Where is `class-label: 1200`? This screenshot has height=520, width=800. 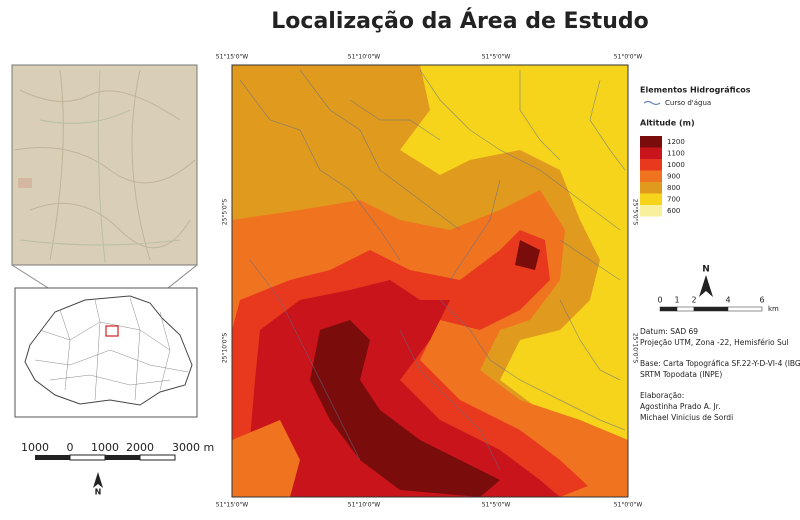
class-label: 1200 is located at coordinates (676, 142).